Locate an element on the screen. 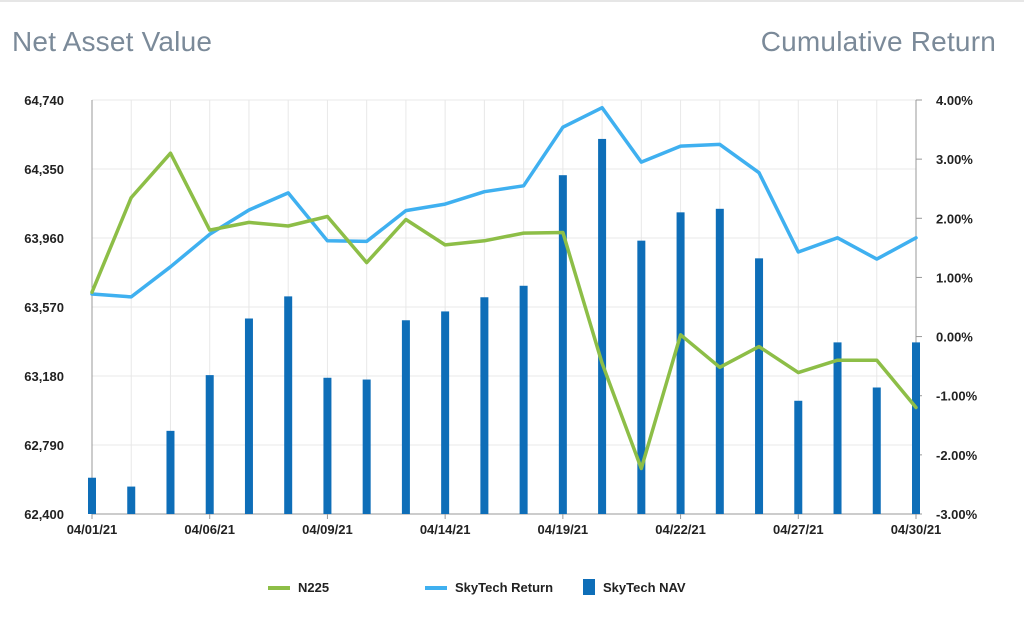  y-right-tick-label: -3.00% is located at coordinates (957, 514).